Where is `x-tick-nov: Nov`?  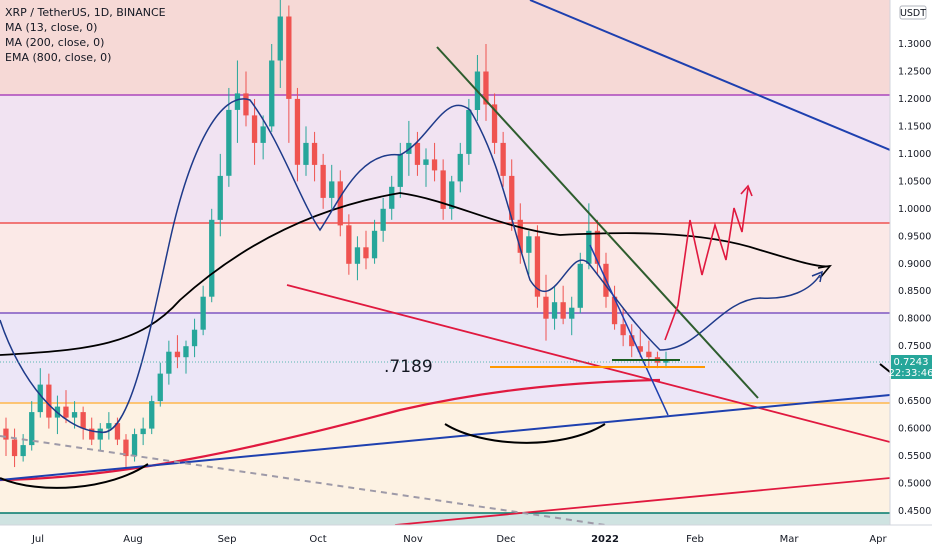
x-tick-nov: Nov is located at coordinates (413, 539).